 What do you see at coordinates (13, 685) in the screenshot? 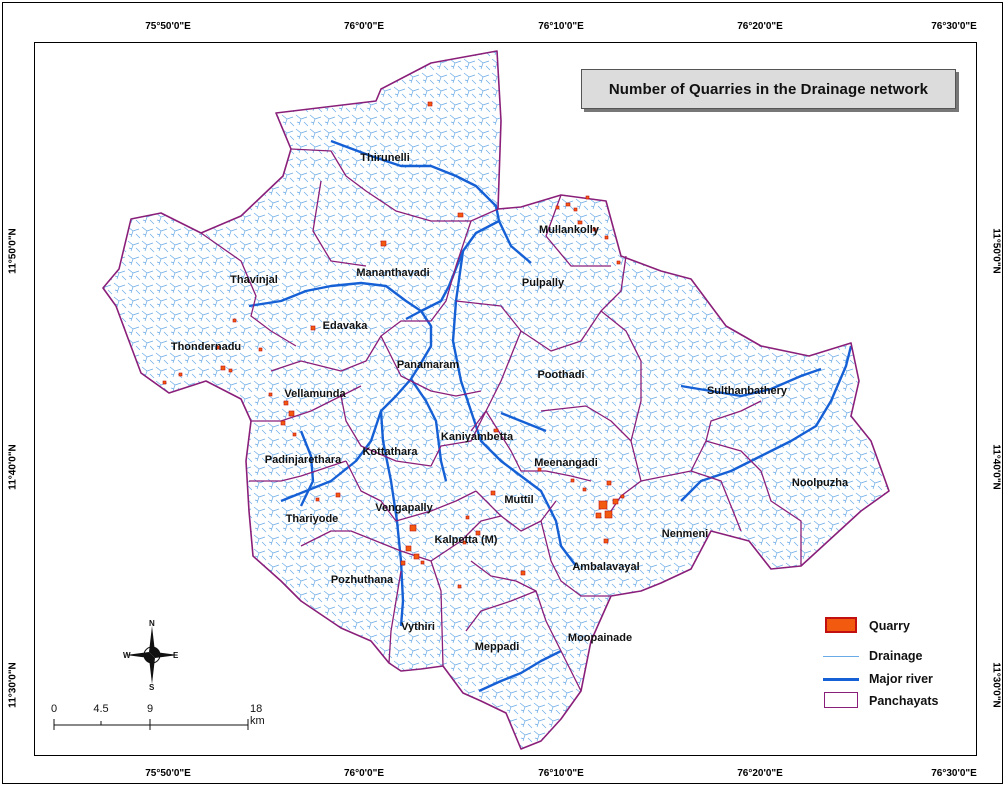
I see `lat-label-left-3: 11°30'0"N` at bounding box center [13, 685].